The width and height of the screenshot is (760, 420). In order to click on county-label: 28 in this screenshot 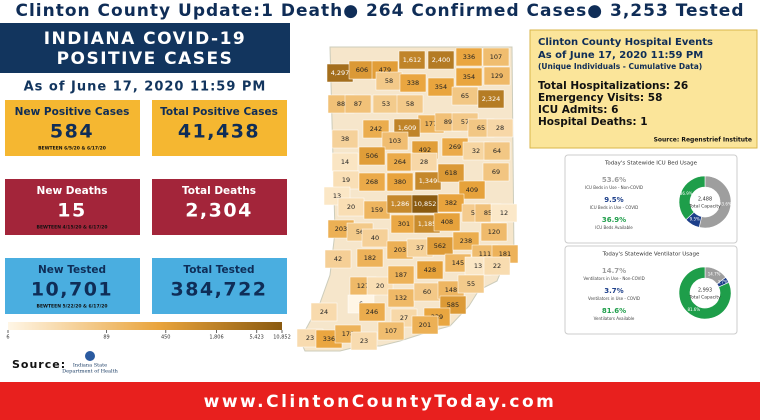, I will do `click(424, 162)`.